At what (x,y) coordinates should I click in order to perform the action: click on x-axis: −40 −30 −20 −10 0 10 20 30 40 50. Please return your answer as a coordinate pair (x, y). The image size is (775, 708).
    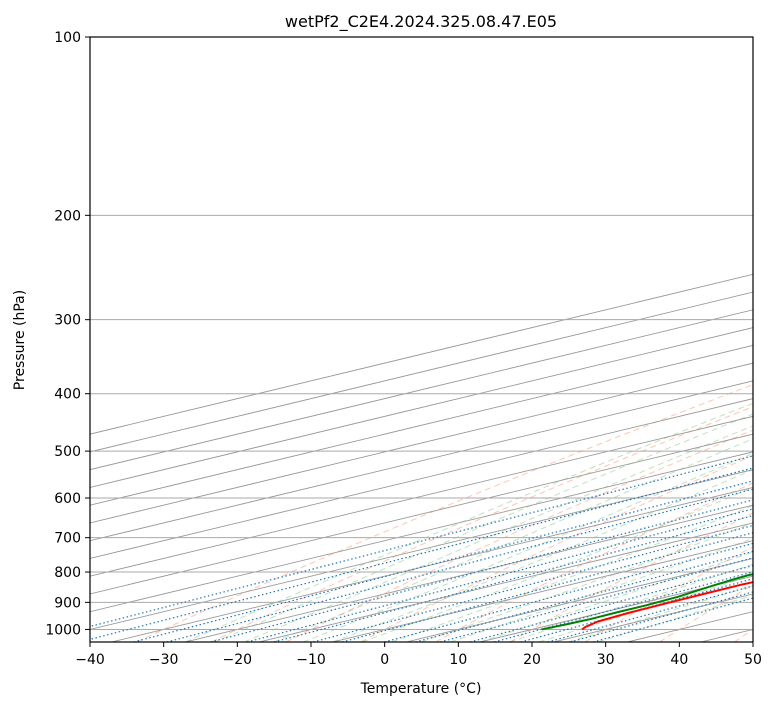
    Looking at the image, I should click on (418, 655).